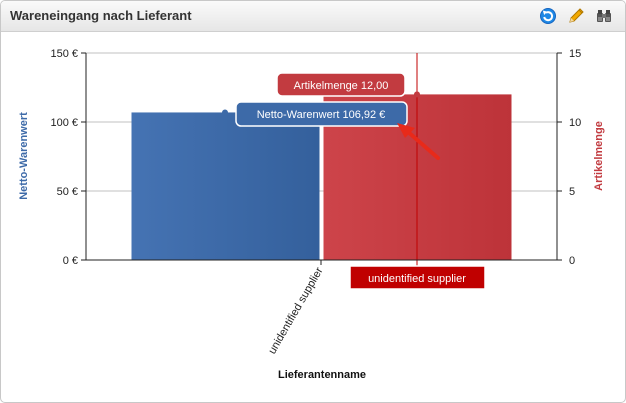  I want to click on left-tick-label: 0 €, so click(70, 261).